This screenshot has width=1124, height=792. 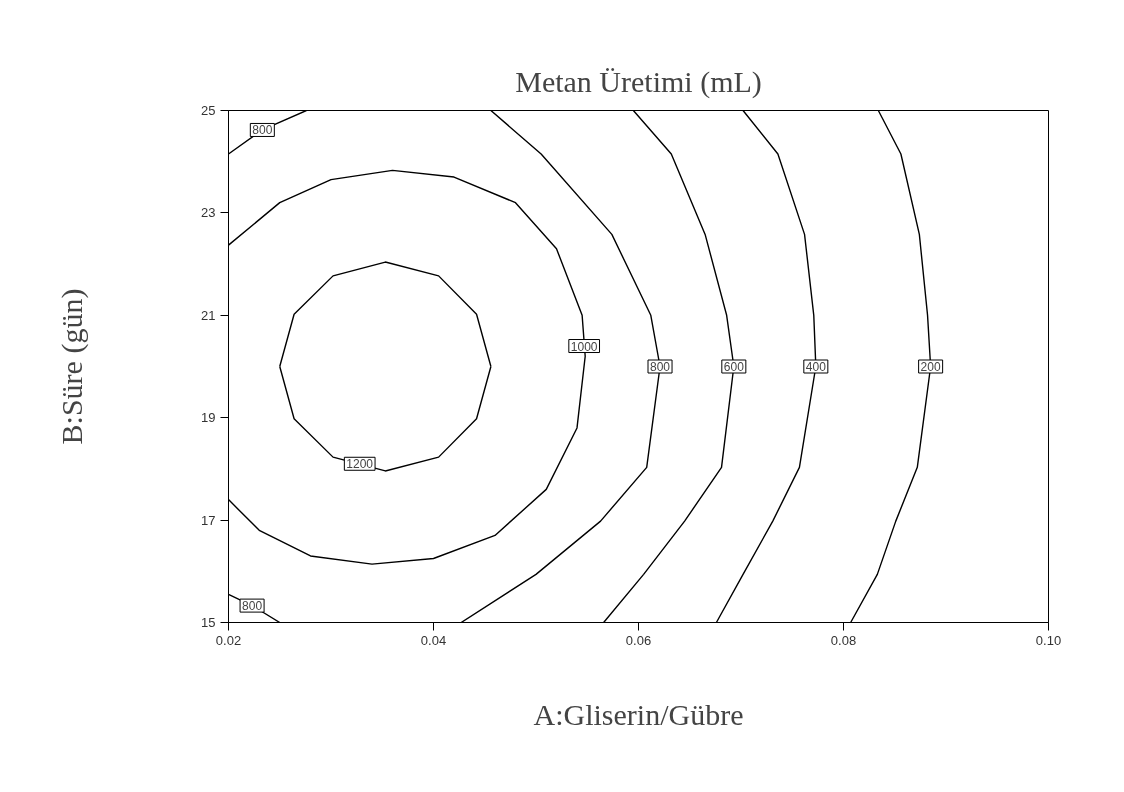 I want to click on x-tick-label: 0.06, so click(x=638, y=640).